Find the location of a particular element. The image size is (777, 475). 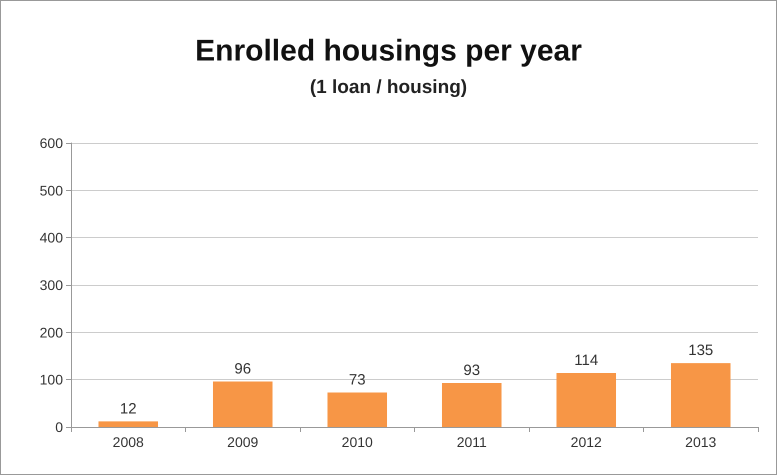

x-tick-label: 2008 is located at coordinates (128, 442).